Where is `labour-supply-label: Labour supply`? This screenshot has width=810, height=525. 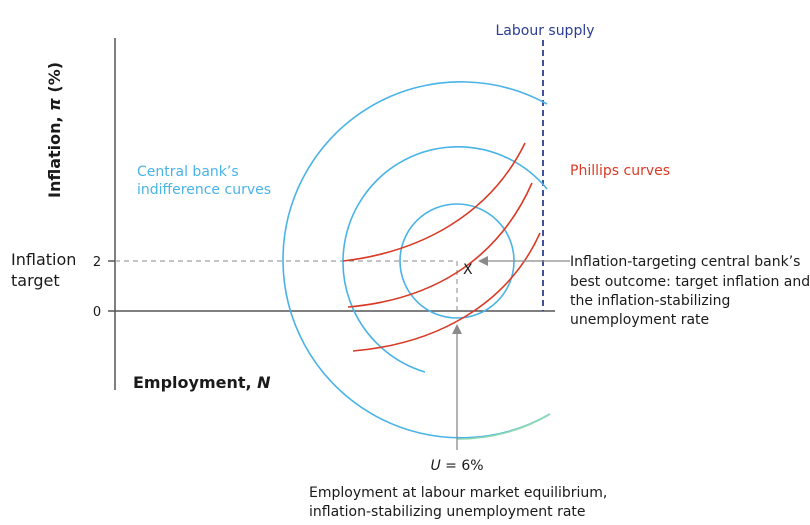 labour-supply-label: Labour supply is located at coordinates (544, 31).